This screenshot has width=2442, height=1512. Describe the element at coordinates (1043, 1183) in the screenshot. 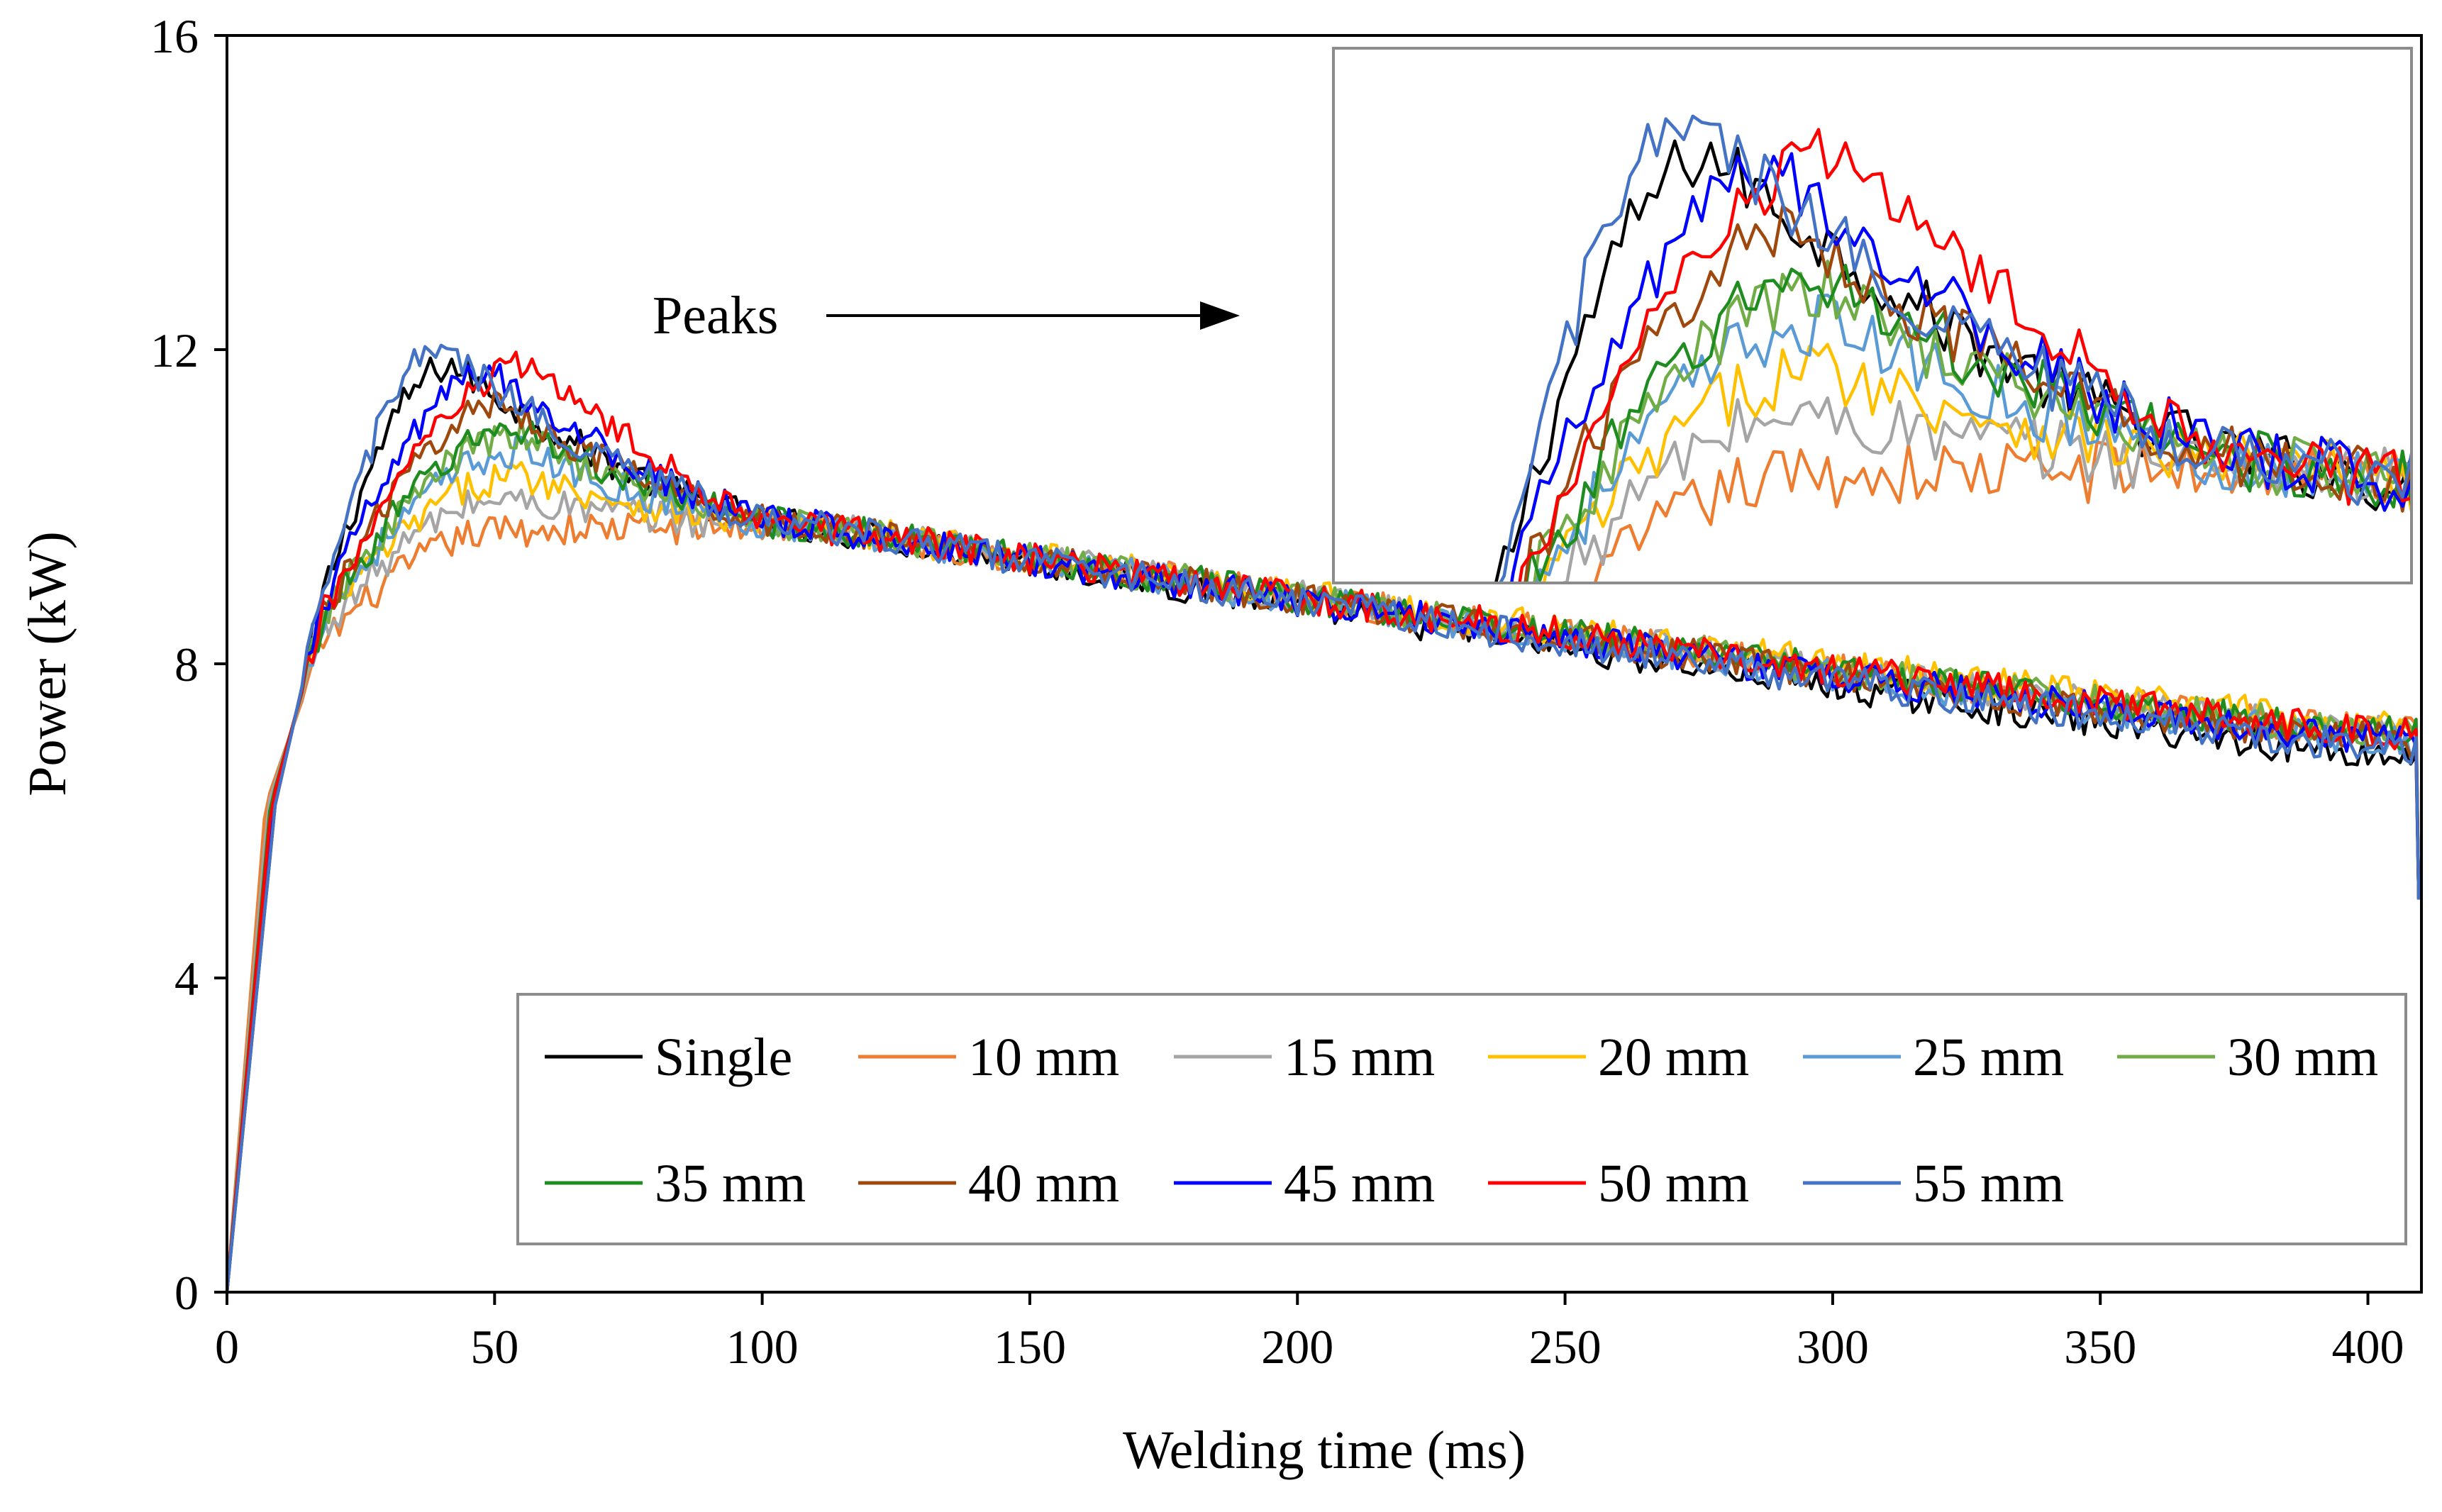

I see `legend-label: 40 mm` at that location.